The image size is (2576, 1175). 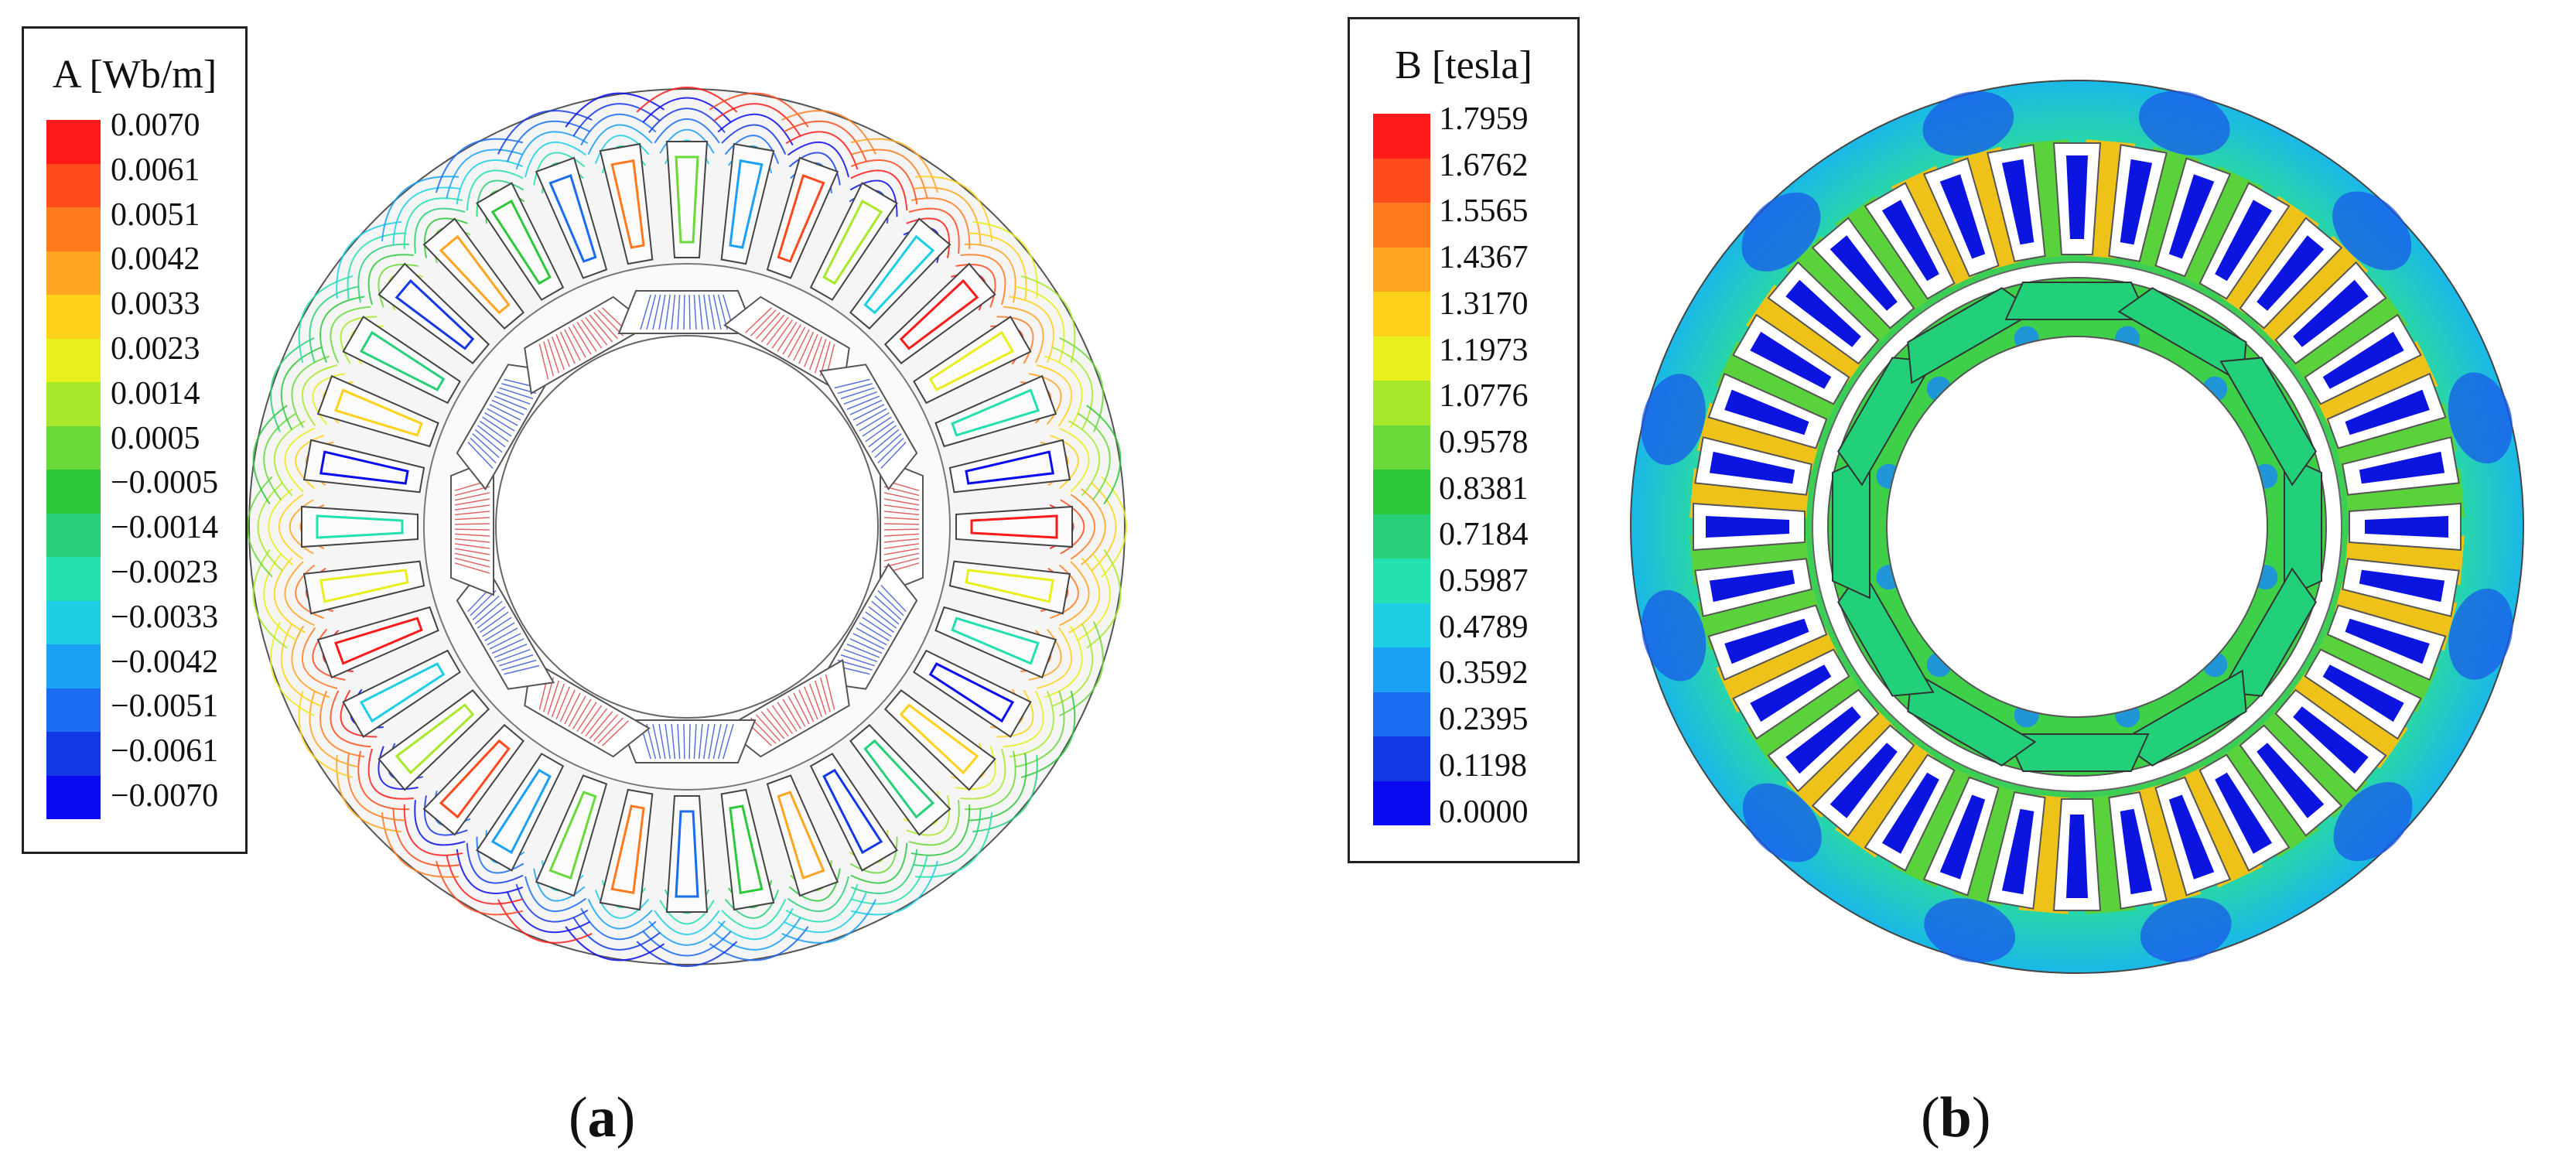 I want to click on legend-tick-label: 1.5565, so click(x=1484, y=211).